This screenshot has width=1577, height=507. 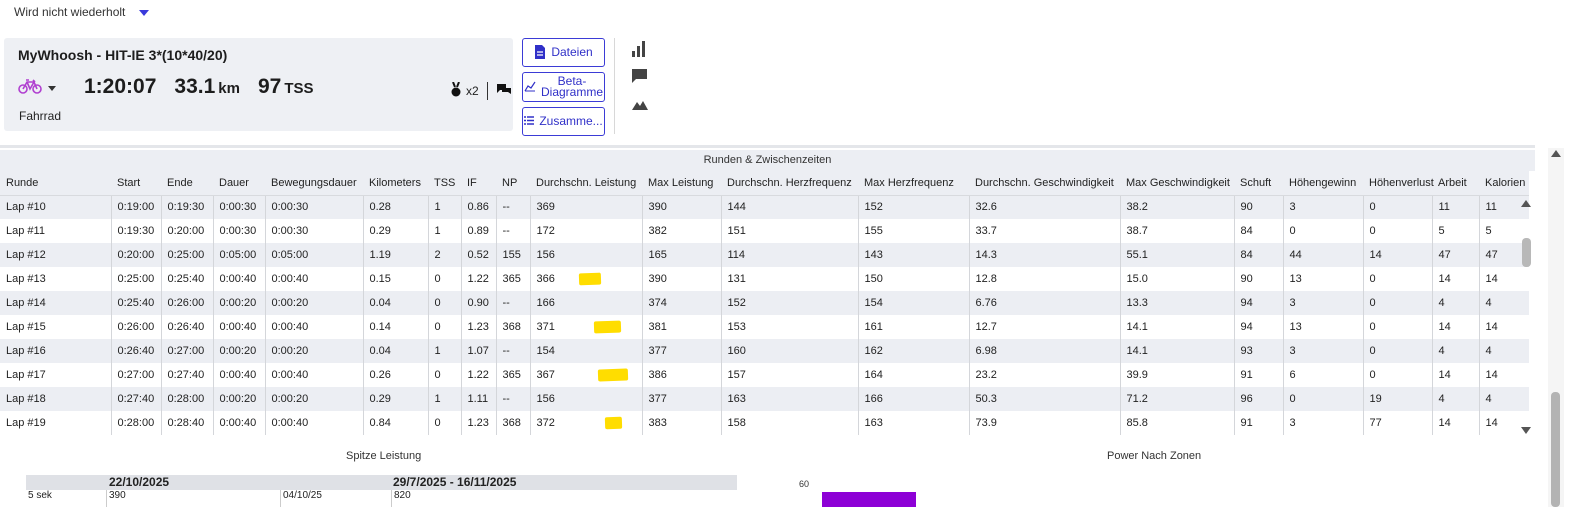 I want to click on scroll-up-icon, so click(x=1526, y=203).